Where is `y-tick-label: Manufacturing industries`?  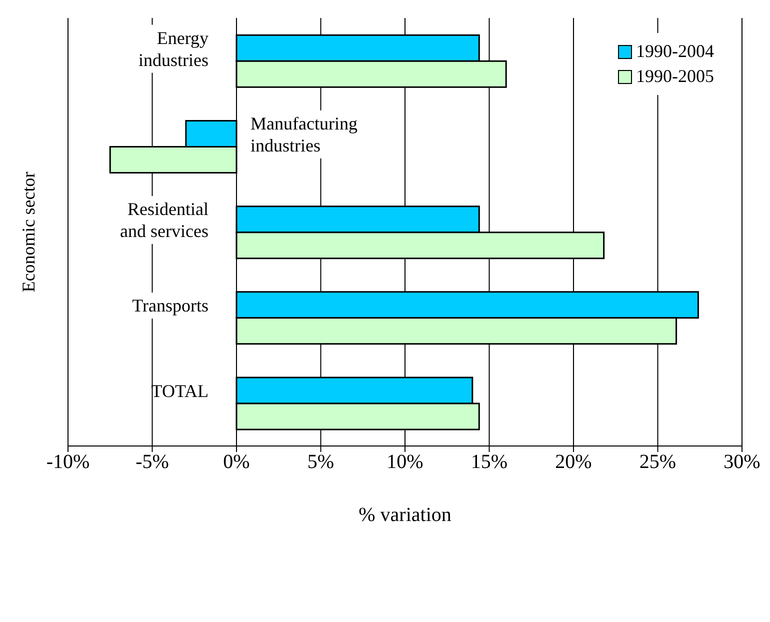
y-tick-label: Manufacturing industries is located at coordinates (304, 134).